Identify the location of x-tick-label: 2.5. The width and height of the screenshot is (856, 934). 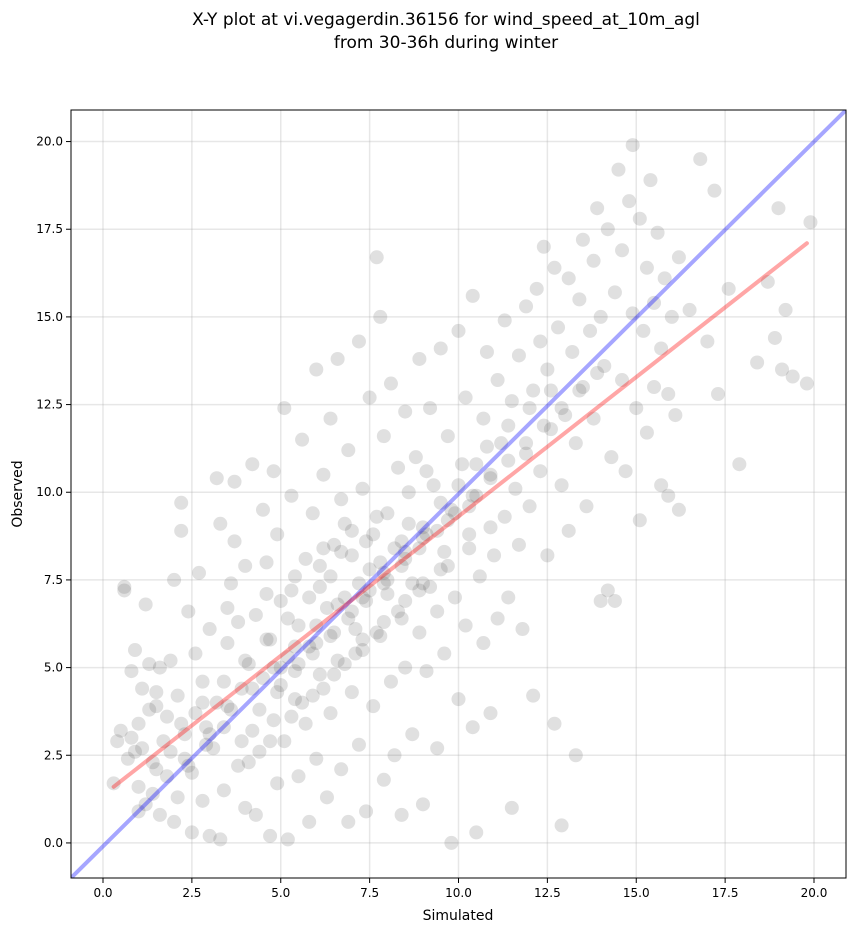
(191, 893).